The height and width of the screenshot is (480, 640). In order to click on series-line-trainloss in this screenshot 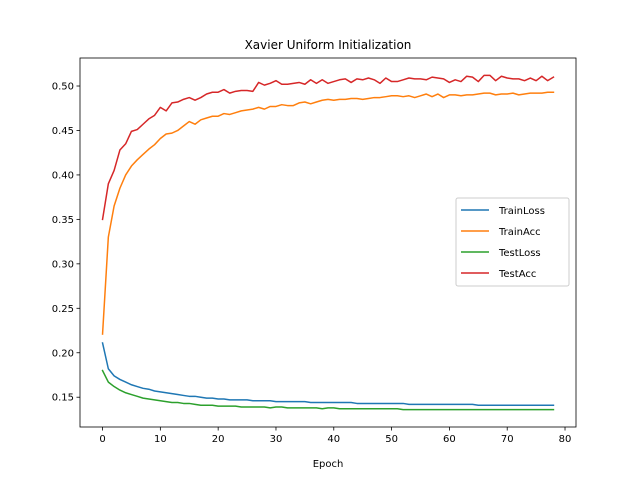, I will do `click(328, 374)`.